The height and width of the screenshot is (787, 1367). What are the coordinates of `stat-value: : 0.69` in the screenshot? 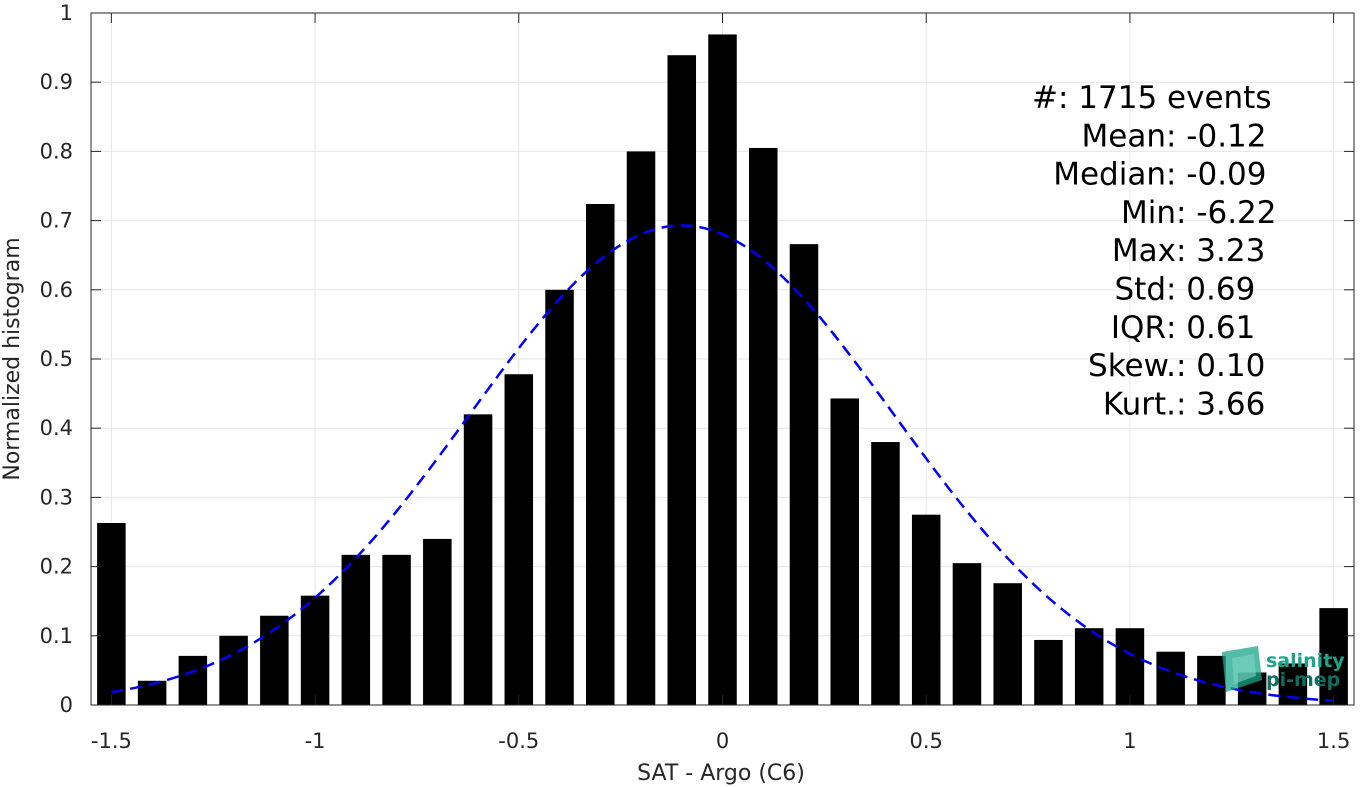 It's located at (1210, 290).